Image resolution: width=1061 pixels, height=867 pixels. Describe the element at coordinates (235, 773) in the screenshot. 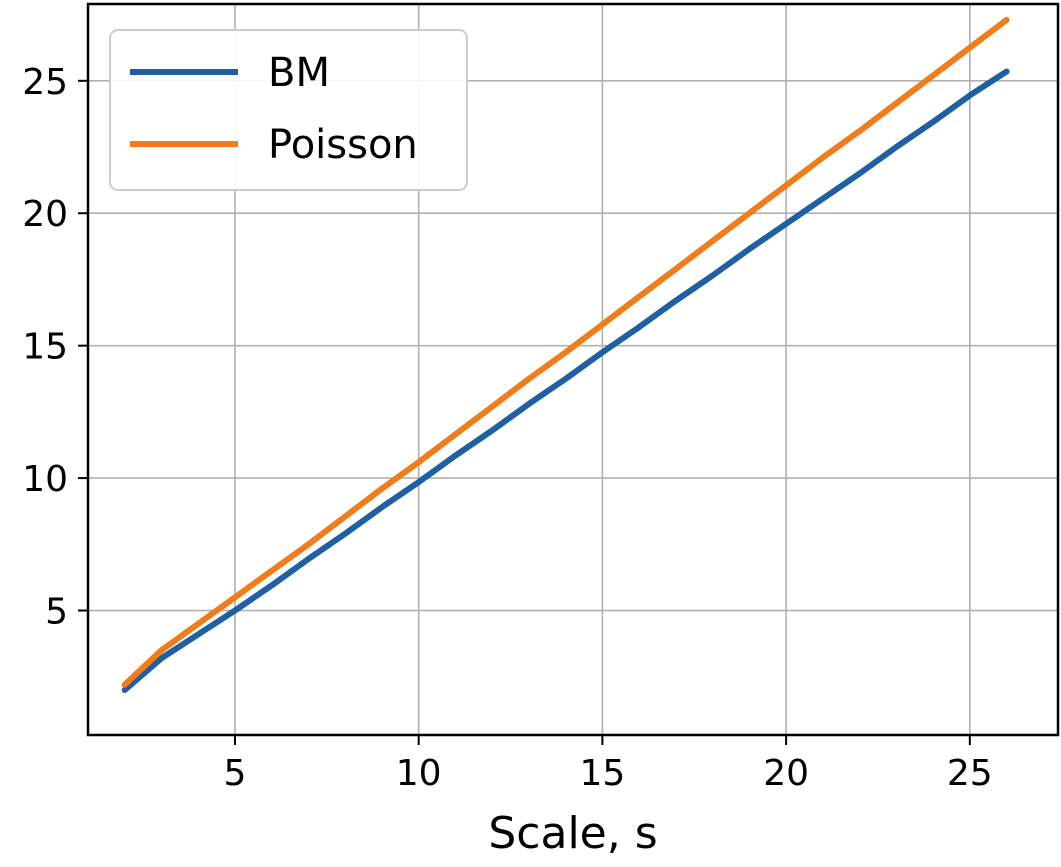

I see `x-tick-label: 5` at that location.